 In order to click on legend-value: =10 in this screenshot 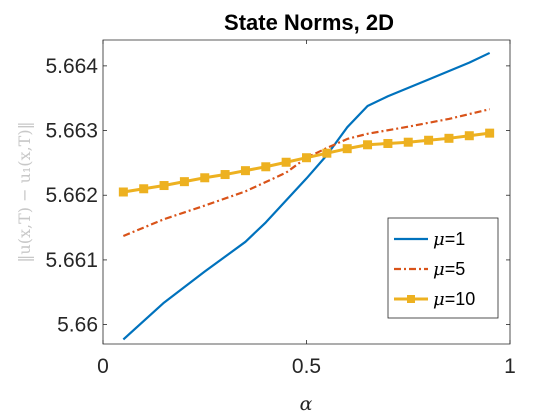, I will do `click(460, 299)`.